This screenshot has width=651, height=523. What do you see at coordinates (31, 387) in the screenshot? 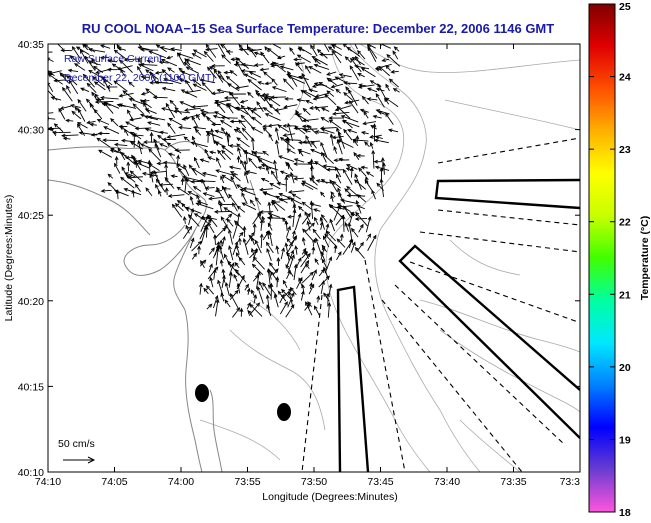
I see `y-tick-label: 40:15` at bounding box center [31, 387].